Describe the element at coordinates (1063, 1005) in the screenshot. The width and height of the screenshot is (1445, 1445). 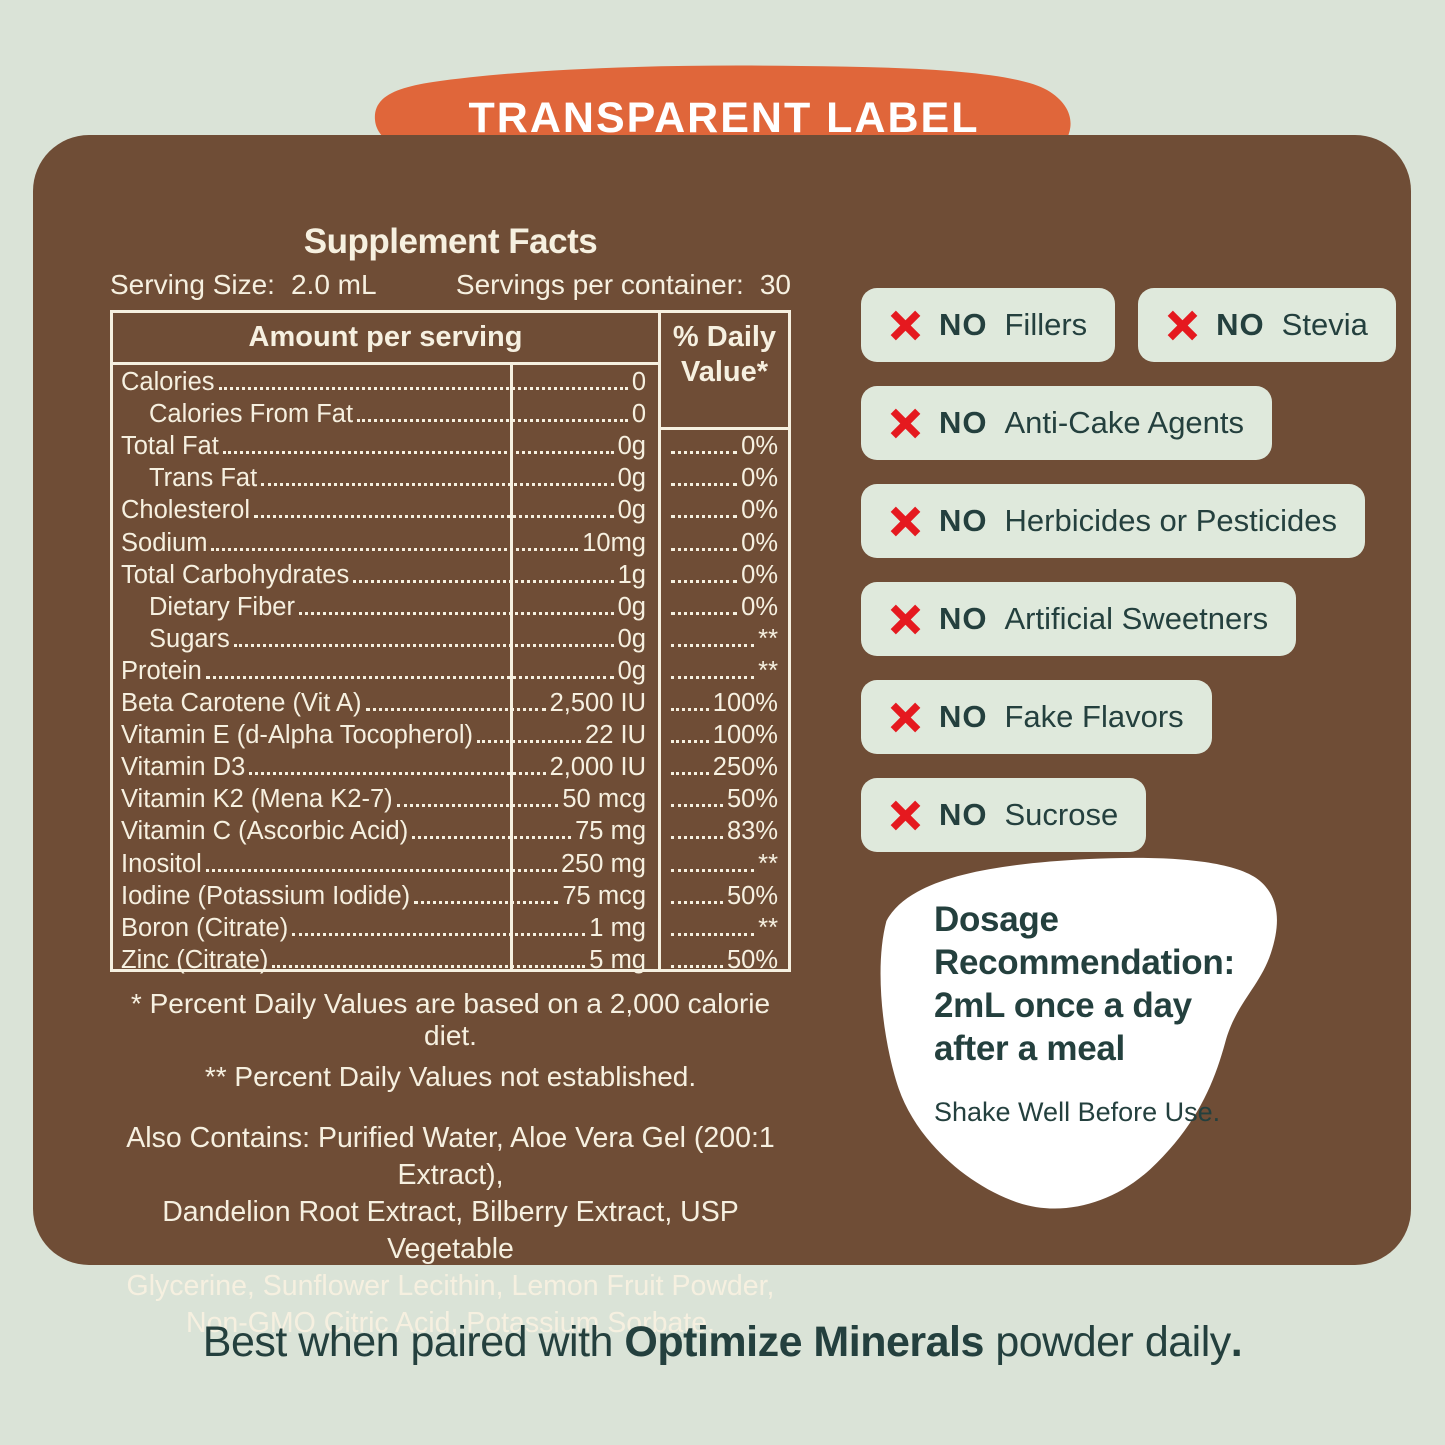
I see `dosage-title-line: 2mL once a day` at that location.